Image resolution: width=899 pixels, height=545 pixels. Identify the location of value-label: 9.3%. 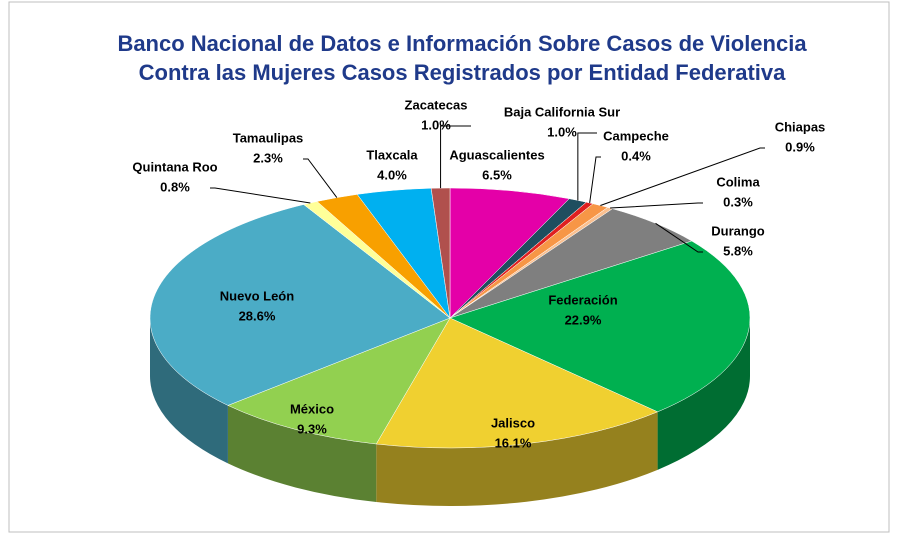
(312, 428).